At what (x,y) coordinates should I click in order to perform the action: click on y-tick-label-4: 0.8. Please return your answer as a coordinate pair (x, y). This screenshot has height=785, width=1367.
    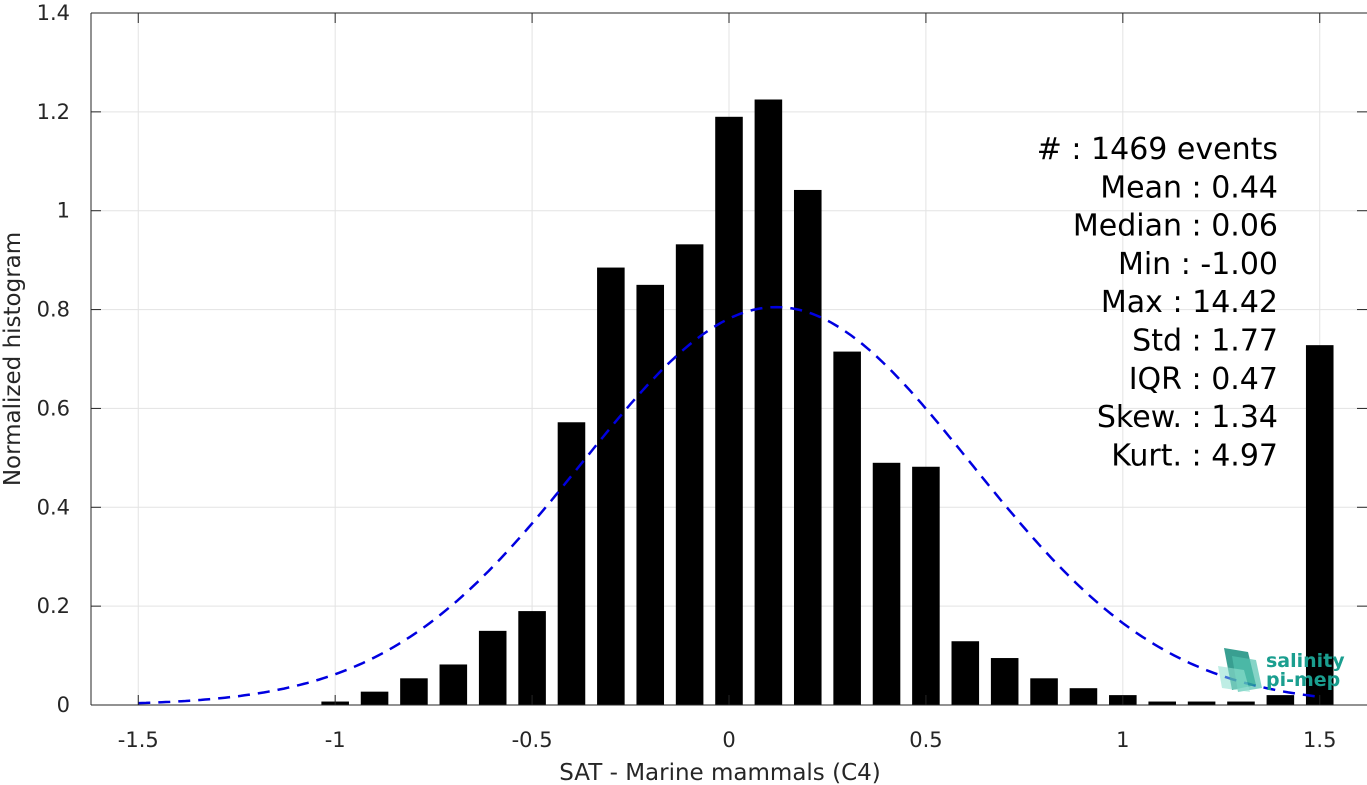
    Looking at the image, I should click on (53, 310).